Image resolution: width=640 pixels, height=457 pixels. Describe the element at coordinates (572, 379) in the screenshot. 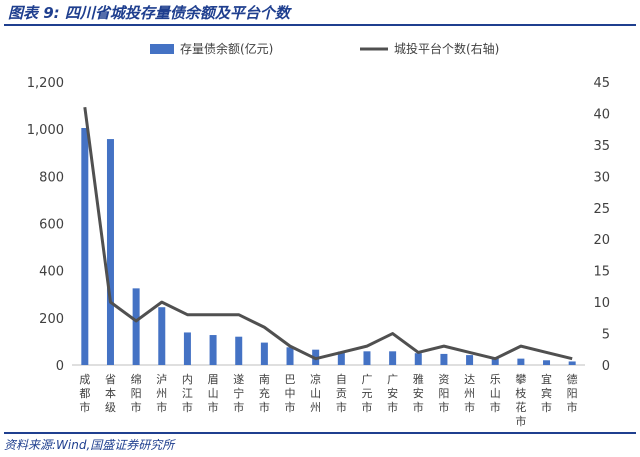

I see `x-tick-char: 德` at that location.